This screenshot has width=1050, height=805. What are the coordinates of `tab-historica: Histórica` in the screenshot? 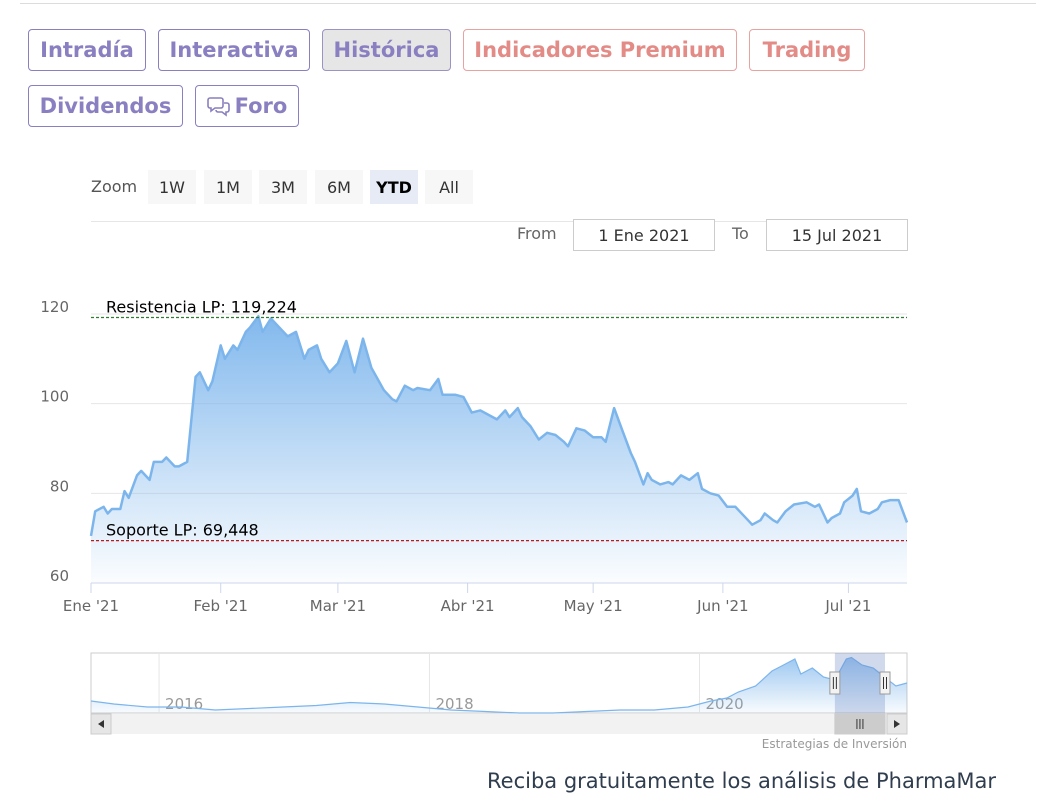 It's located at (386, 50).